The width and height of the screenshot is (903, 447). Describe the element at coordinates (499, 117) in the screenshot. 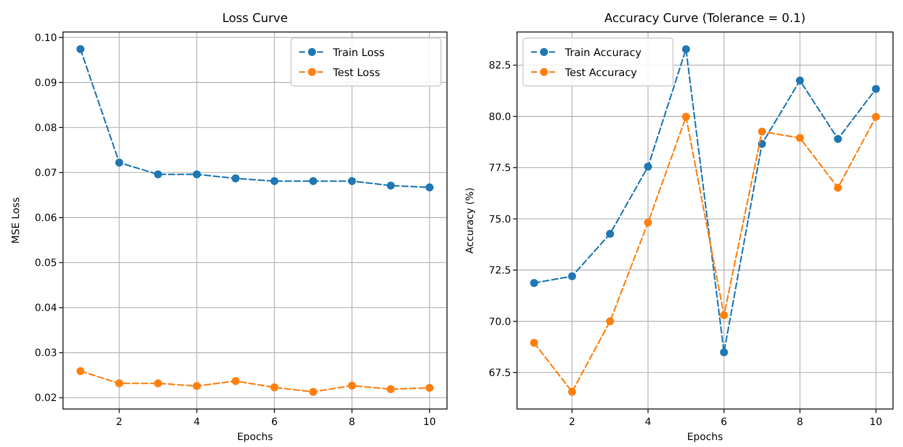

I see `y-tick-label: 80.0` at that location.